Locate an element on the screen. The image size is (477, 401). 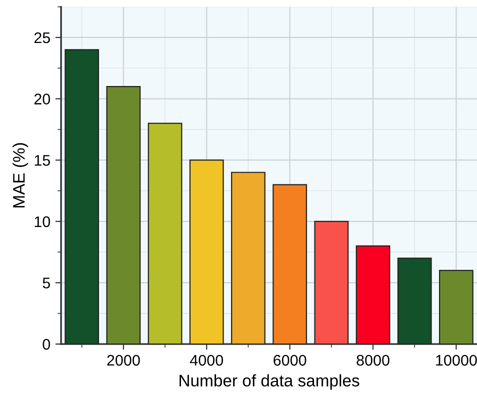
x-tick-label: 10000 is located at coordinates (456, 360).